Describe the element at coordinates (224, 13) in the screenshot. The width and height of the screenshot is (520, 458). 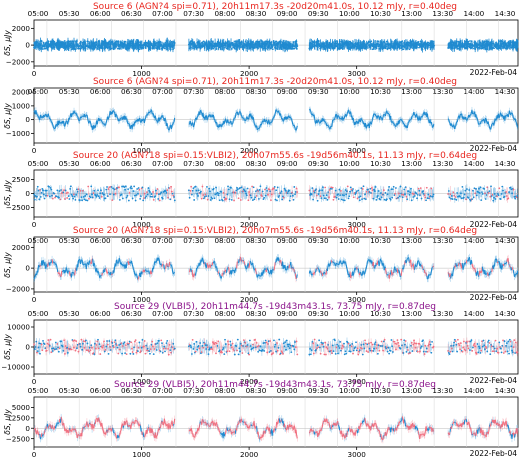
I see `time-tick-label: 08:00` at that location.